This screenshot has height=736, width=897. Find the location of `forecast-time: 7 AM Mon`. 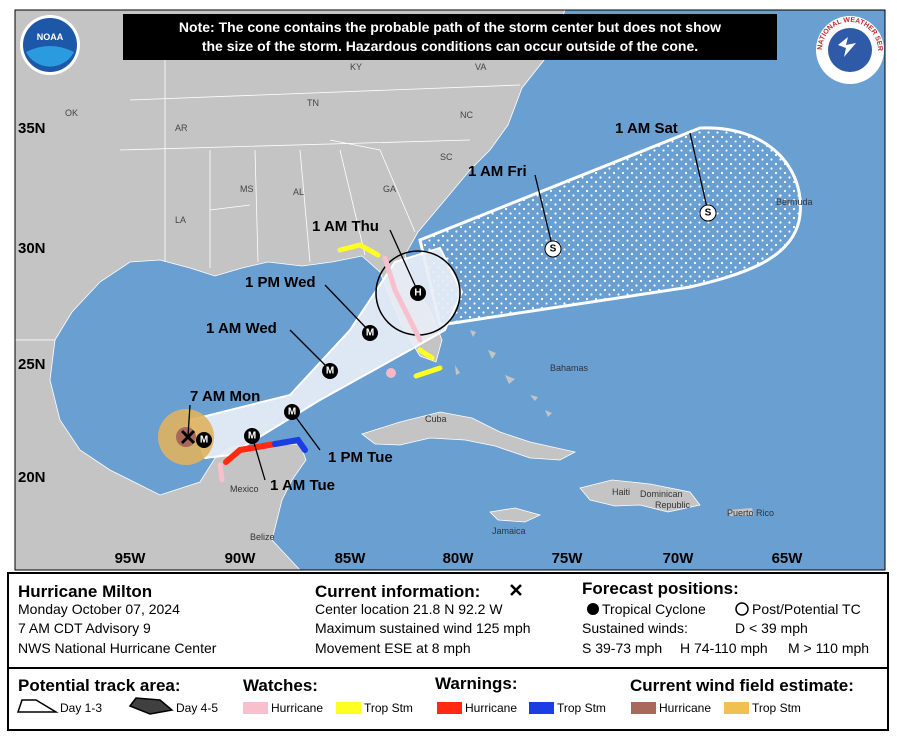

forecast-time: 7 AM Mon is located at coordinates (225, 396).